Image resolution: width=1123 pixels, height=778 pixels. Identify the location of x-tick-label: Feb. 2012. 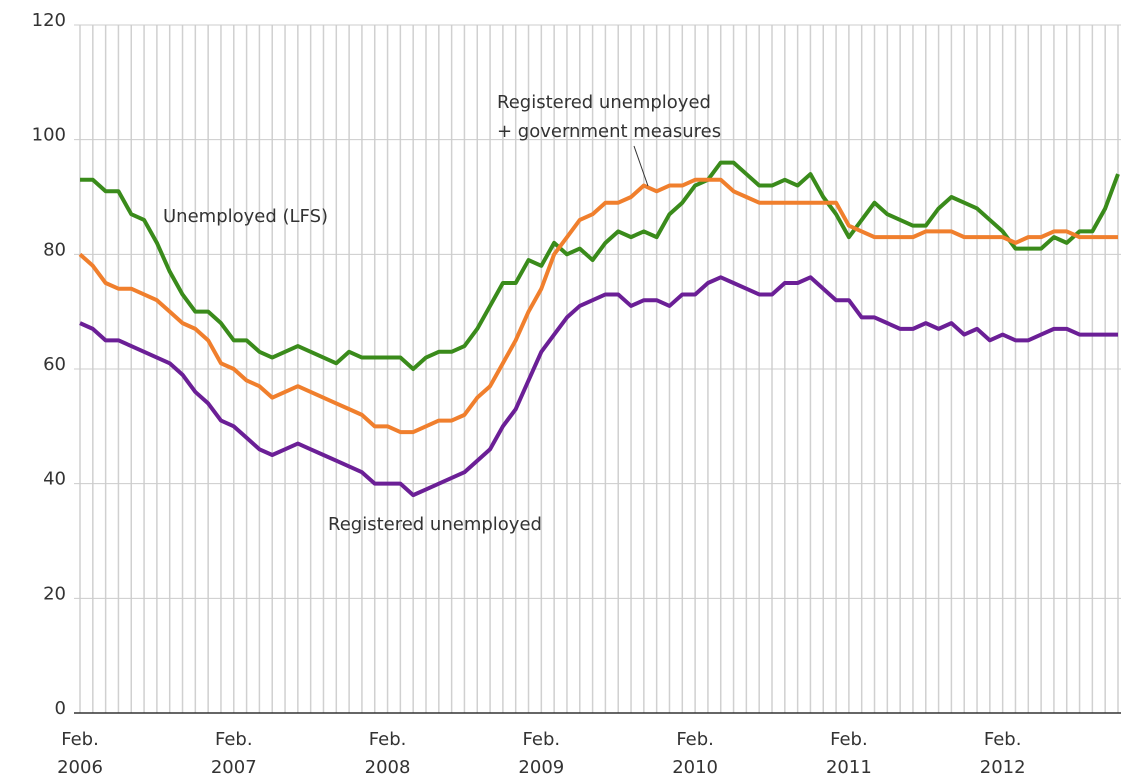
(1003, 753).